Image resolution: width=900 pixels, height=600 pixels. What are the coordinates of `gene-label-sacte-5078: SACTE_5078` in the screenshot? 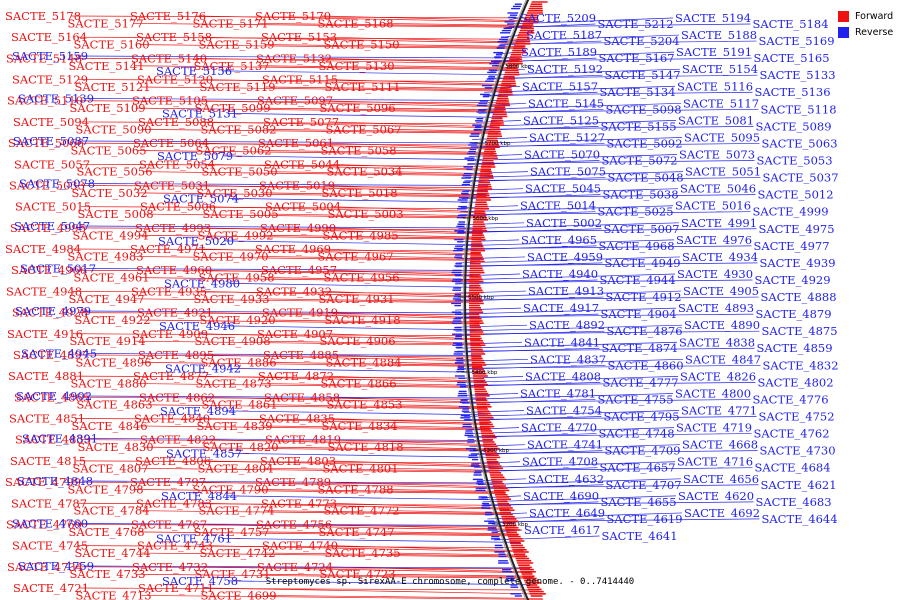 It's located at (57, 184).